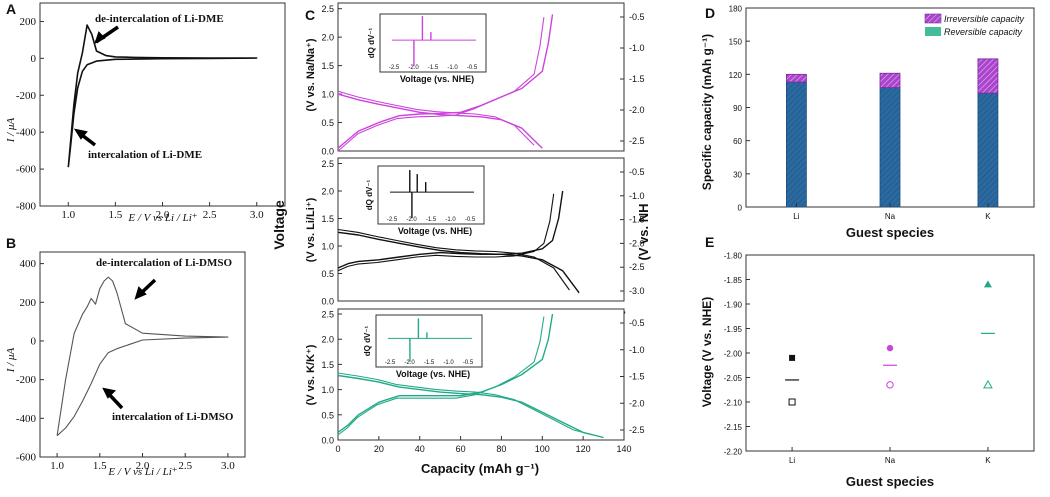  Describe the element at coordinates (792, 357) in the screenshot. I see `point-oxidation-li` at that location.